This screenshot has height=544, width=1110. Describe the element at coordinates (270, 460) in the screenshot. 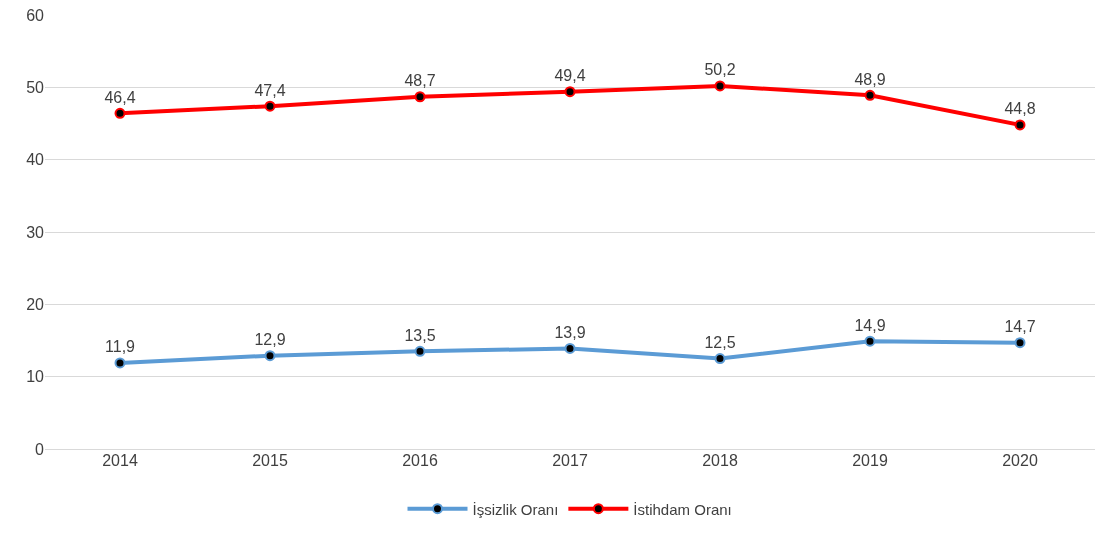

I see `x-tick-label: 2015` at that location.